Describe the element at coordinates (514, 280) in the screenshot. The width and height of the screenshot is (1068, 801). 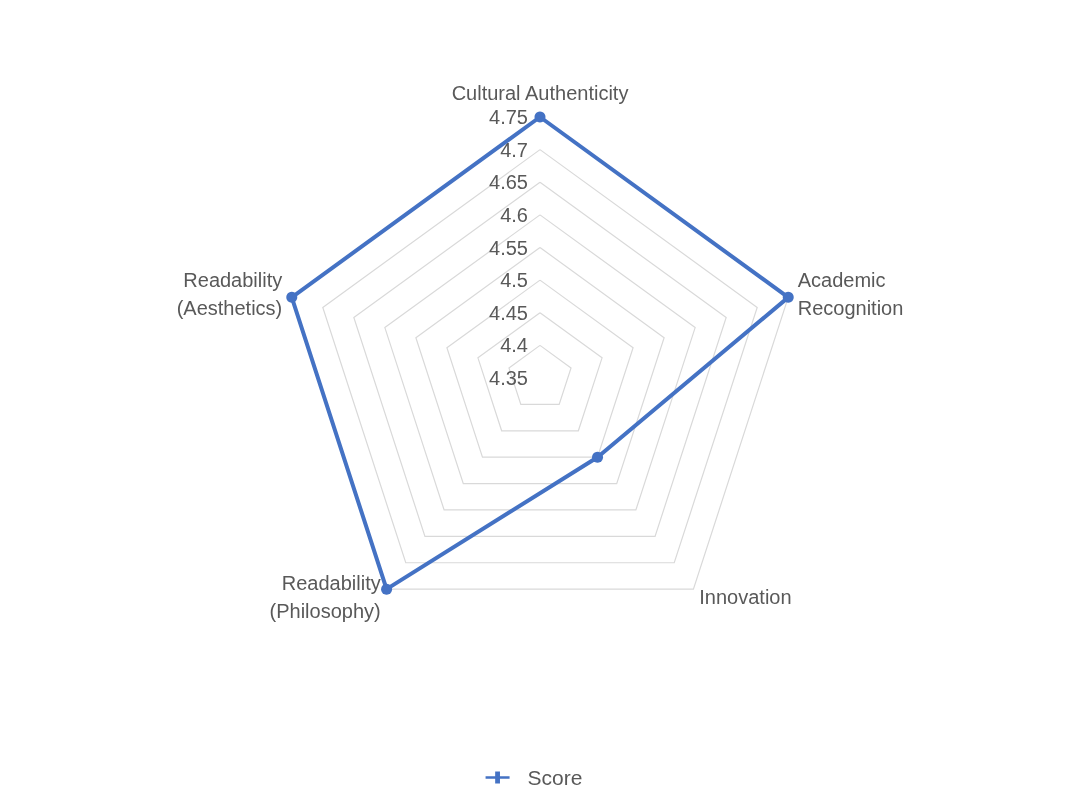
I see `y-tick-label: 4.5` at that location.